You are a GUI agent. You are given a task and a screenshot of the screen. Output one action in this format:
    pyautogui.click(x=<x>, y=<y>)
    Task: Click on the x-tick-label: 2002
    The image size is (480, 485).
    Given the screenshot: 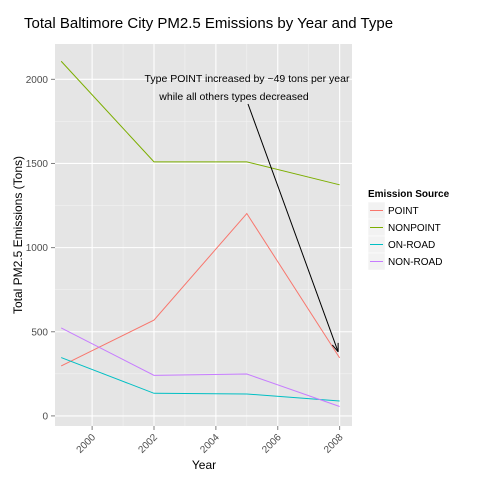 What is the action you would take?
    pyautogui.click(x=148, y=444)
    